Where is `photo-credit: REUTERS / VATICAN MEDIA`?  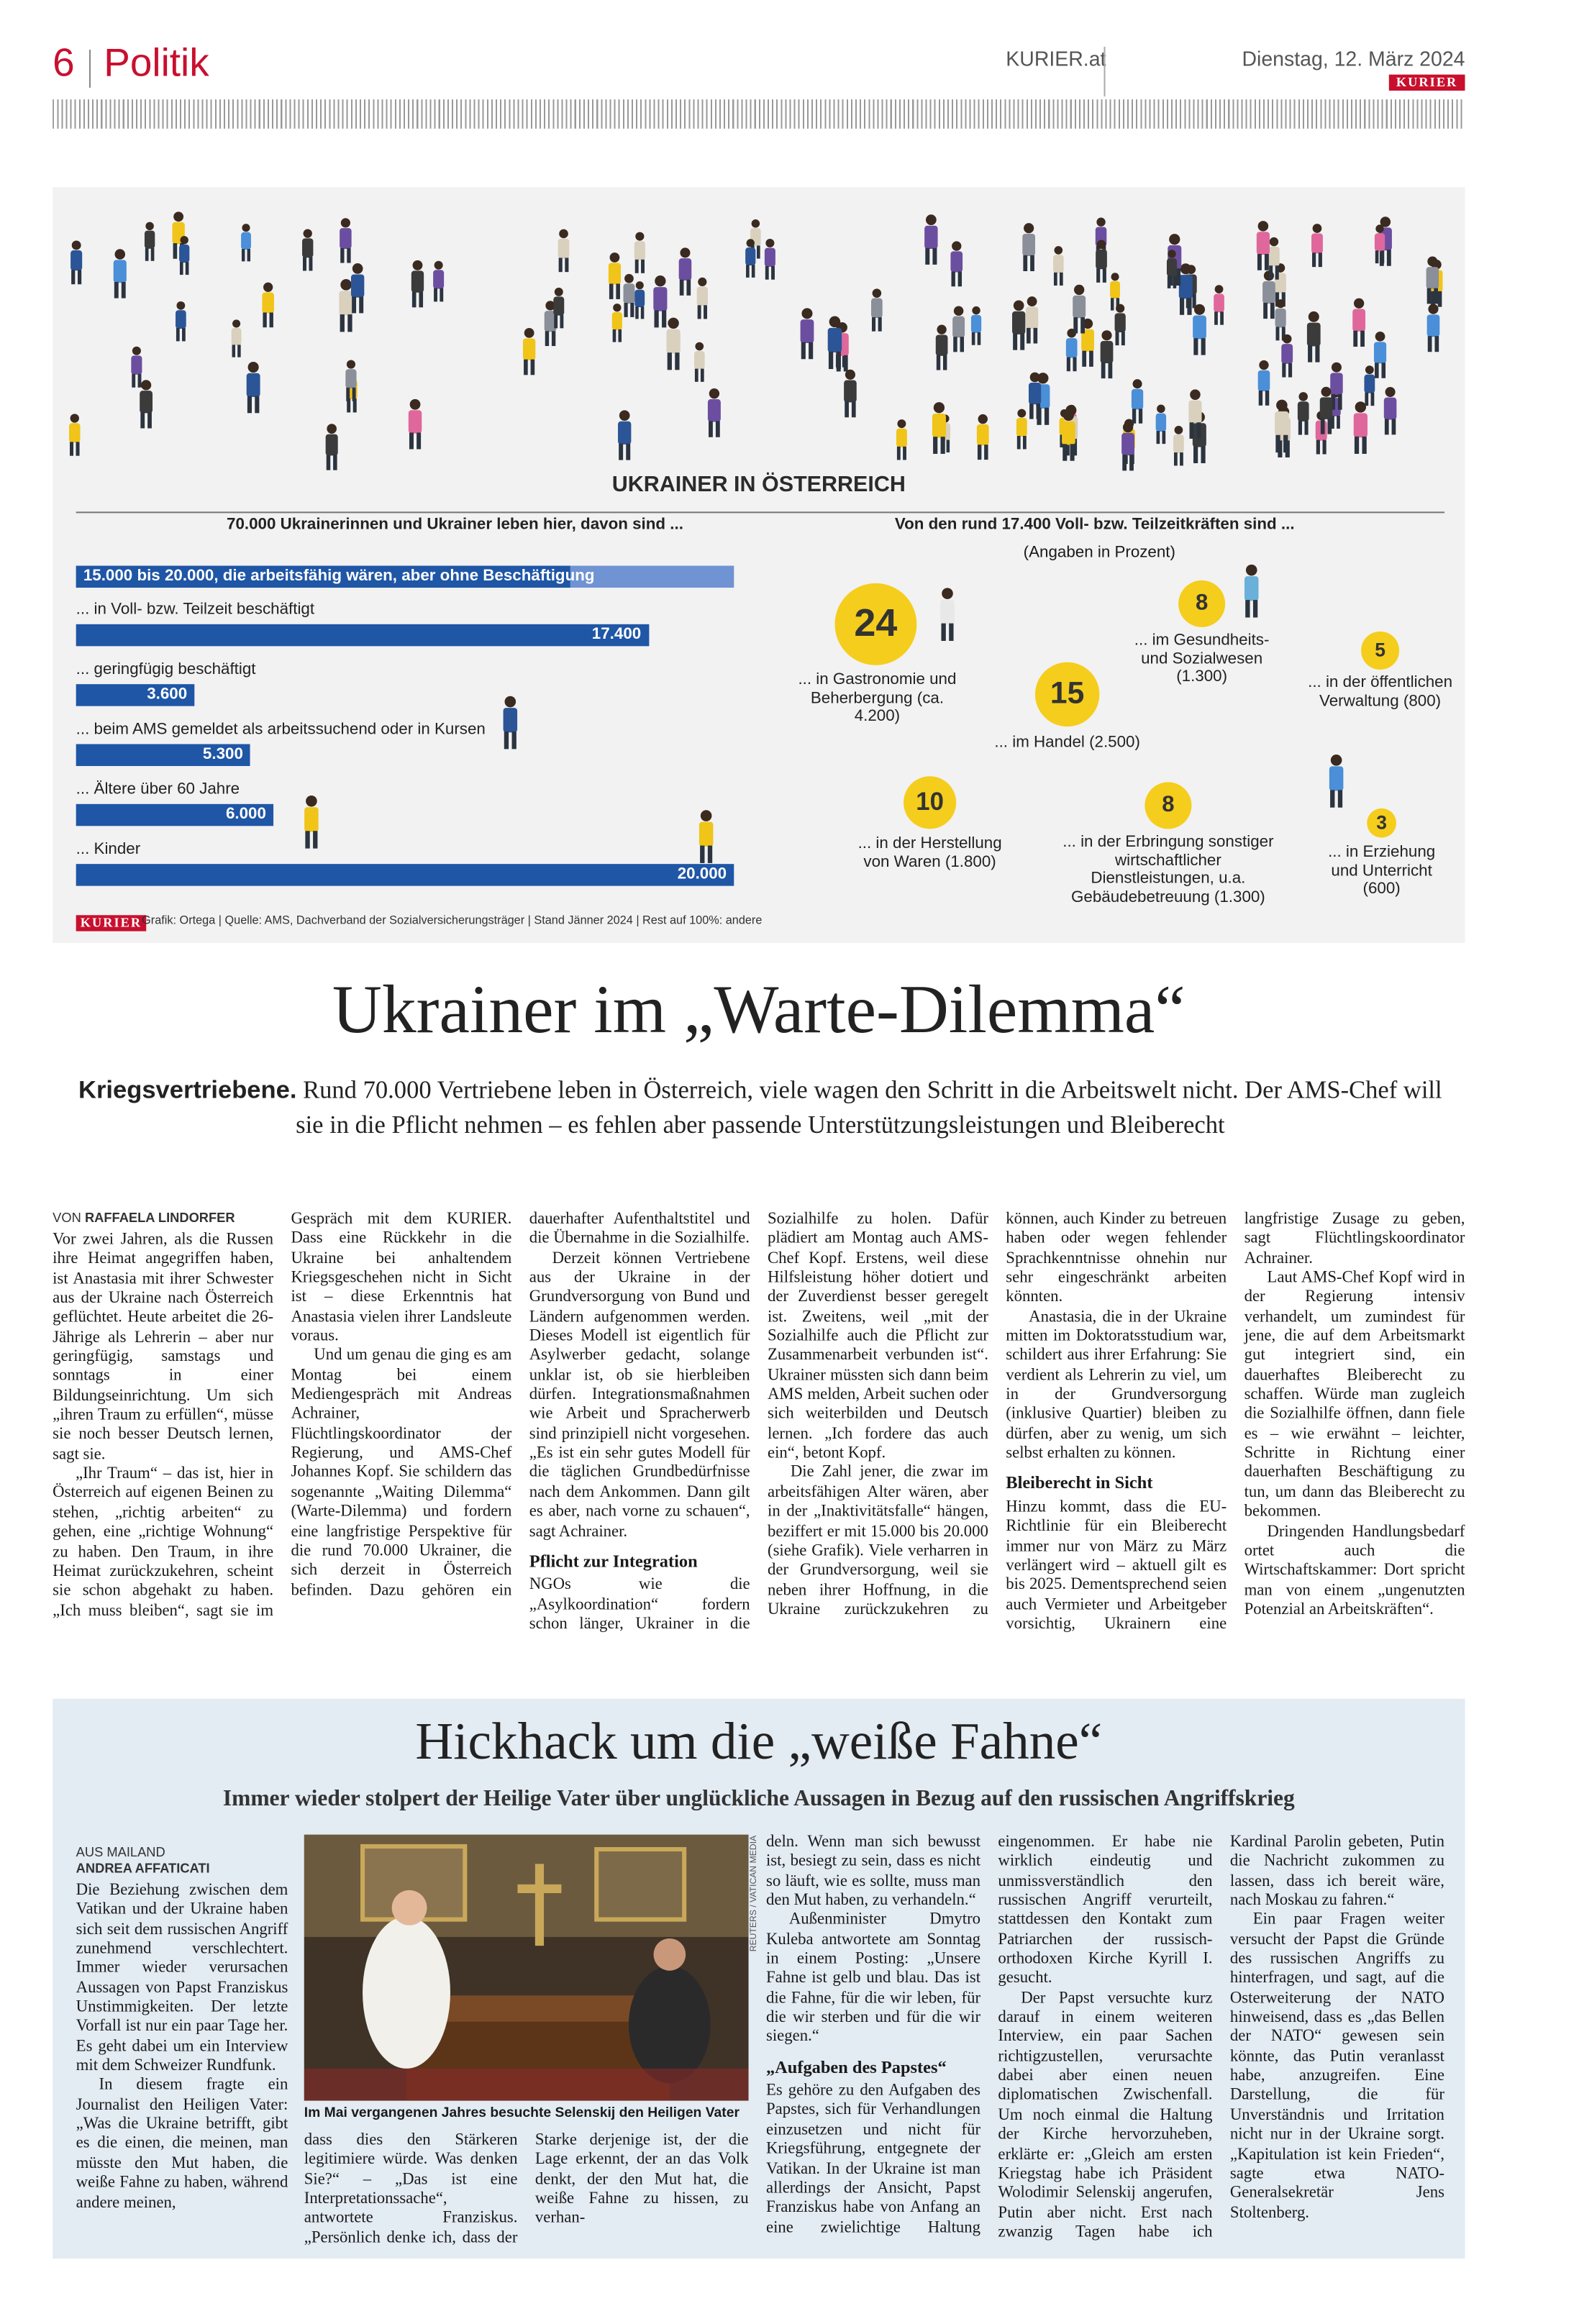 photo-credit: REUTERS / VATICAN MEDIA is located at coordinates (754, 1894).